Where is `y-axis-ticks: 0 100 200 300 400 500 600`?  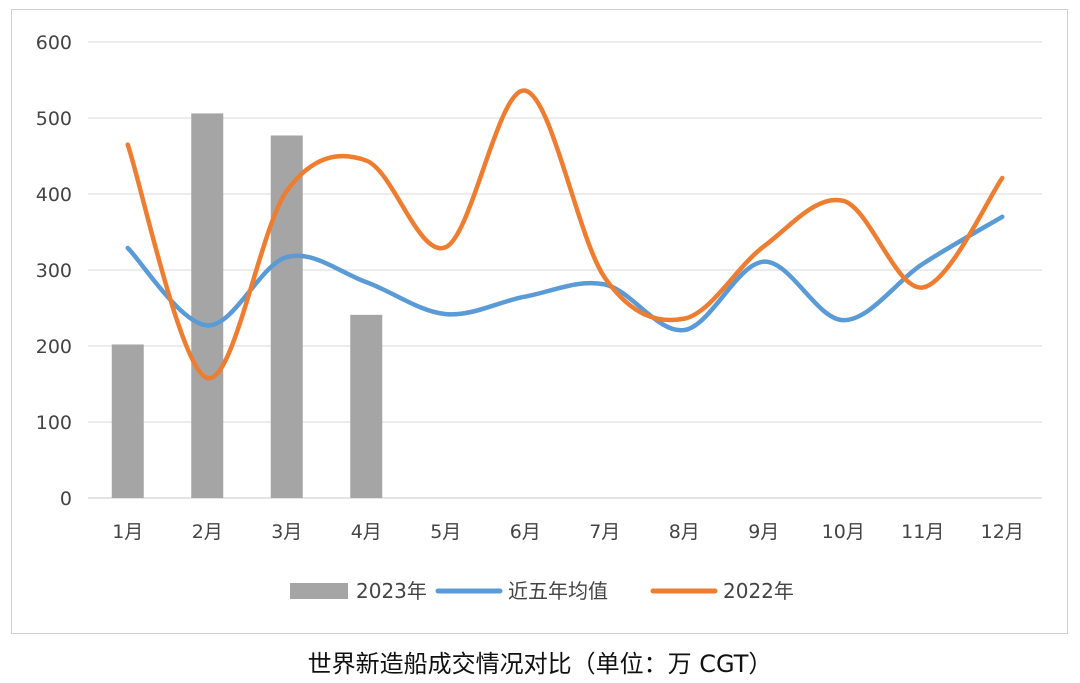
y-axis-ticks: 0 100 200 300 400 500 600 is located at coordinates (54, 271).